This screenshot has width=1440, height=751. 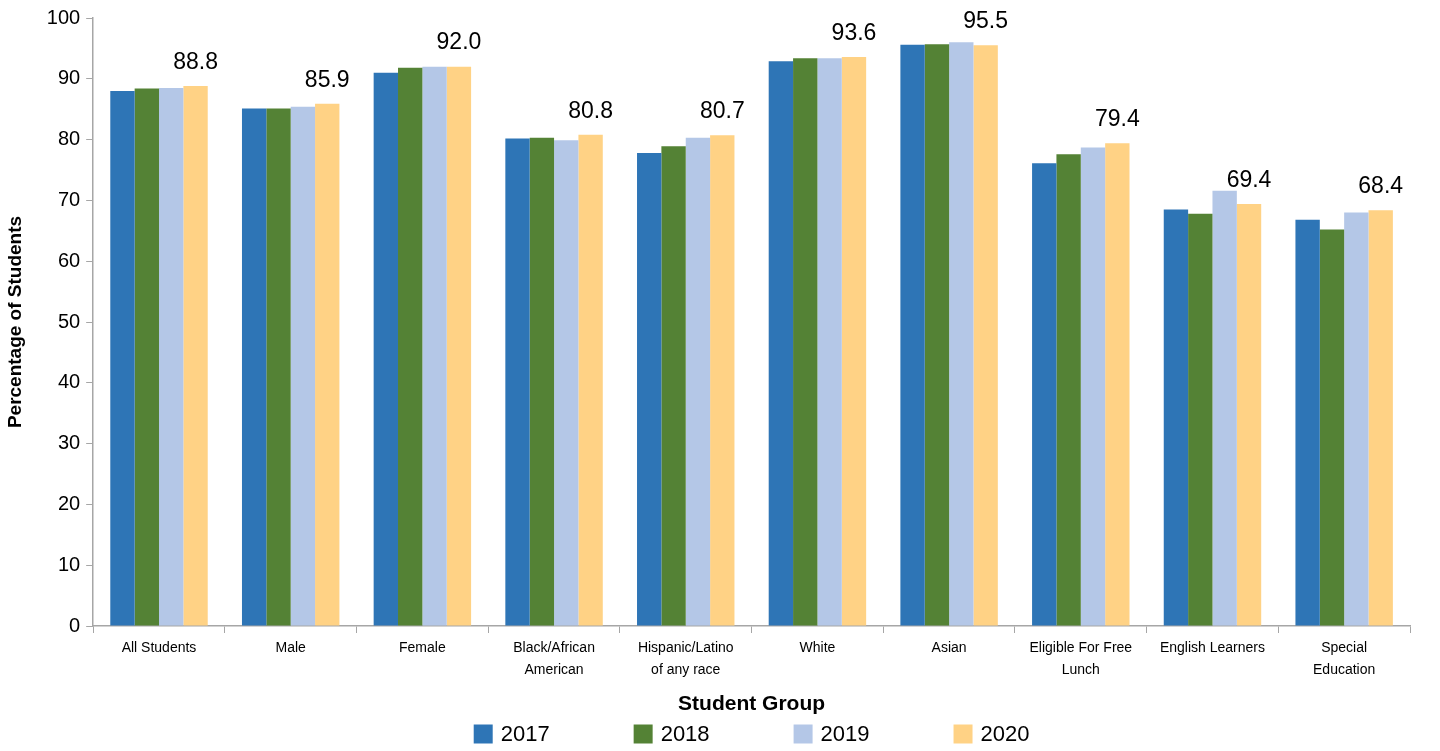 What do you see at coordinates (159, 647) in the screenshot?
I see `x-tick-label: All Students` at bounding box center [159, 647].